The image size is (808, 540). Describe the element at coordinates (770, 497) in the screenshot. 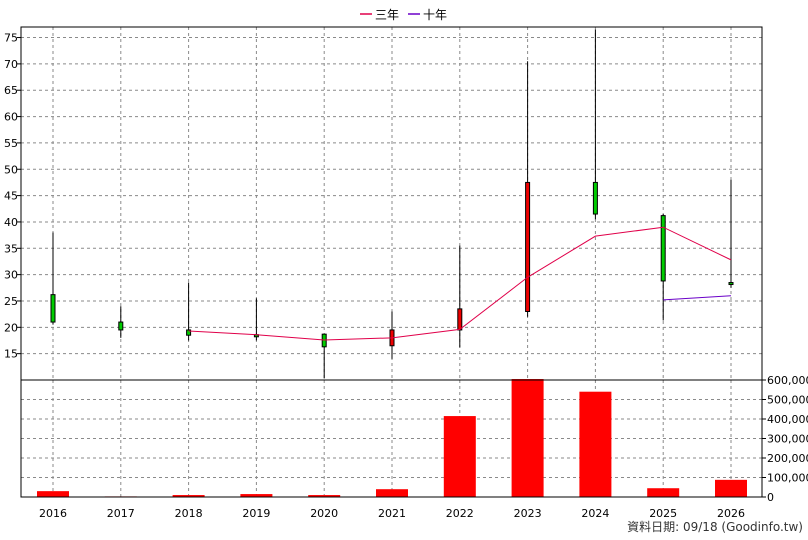

I see `volume-tick-label: 0` at that location.